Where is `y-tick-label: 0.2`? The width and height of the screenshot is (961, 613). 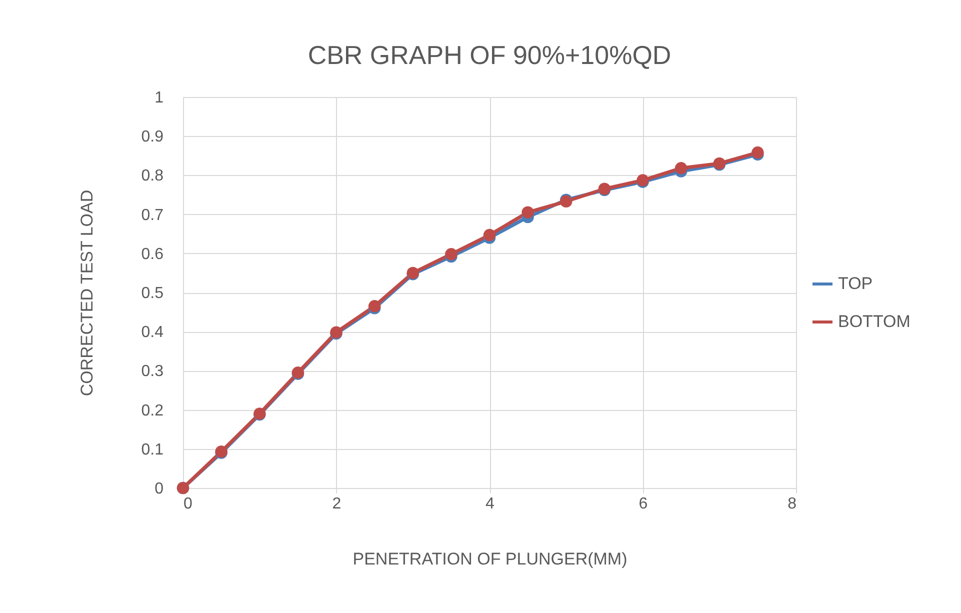
y-tick-label: 0.2 is located at coordinates (152, 411).